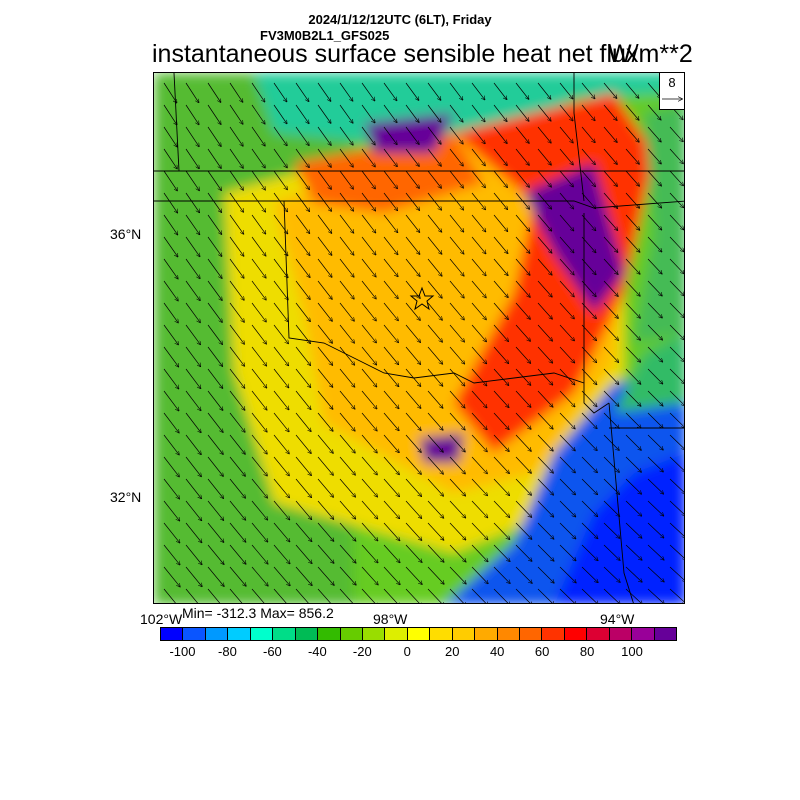  What do you see at coordinates (672, 82) in the screenshot?
I see `wind-reference-value: 8` at bounding box center [672, 82].